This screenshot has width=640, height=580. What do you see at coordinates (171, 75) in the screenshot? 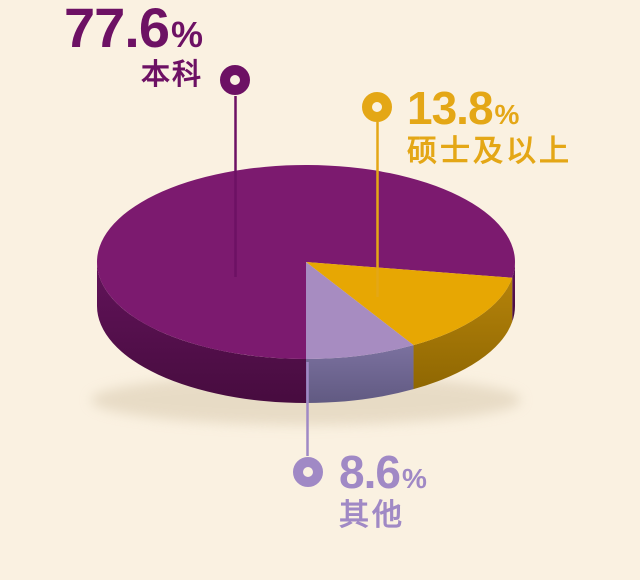
I see `bachelor-category-name: 本科` at bounding box center [171, 75].